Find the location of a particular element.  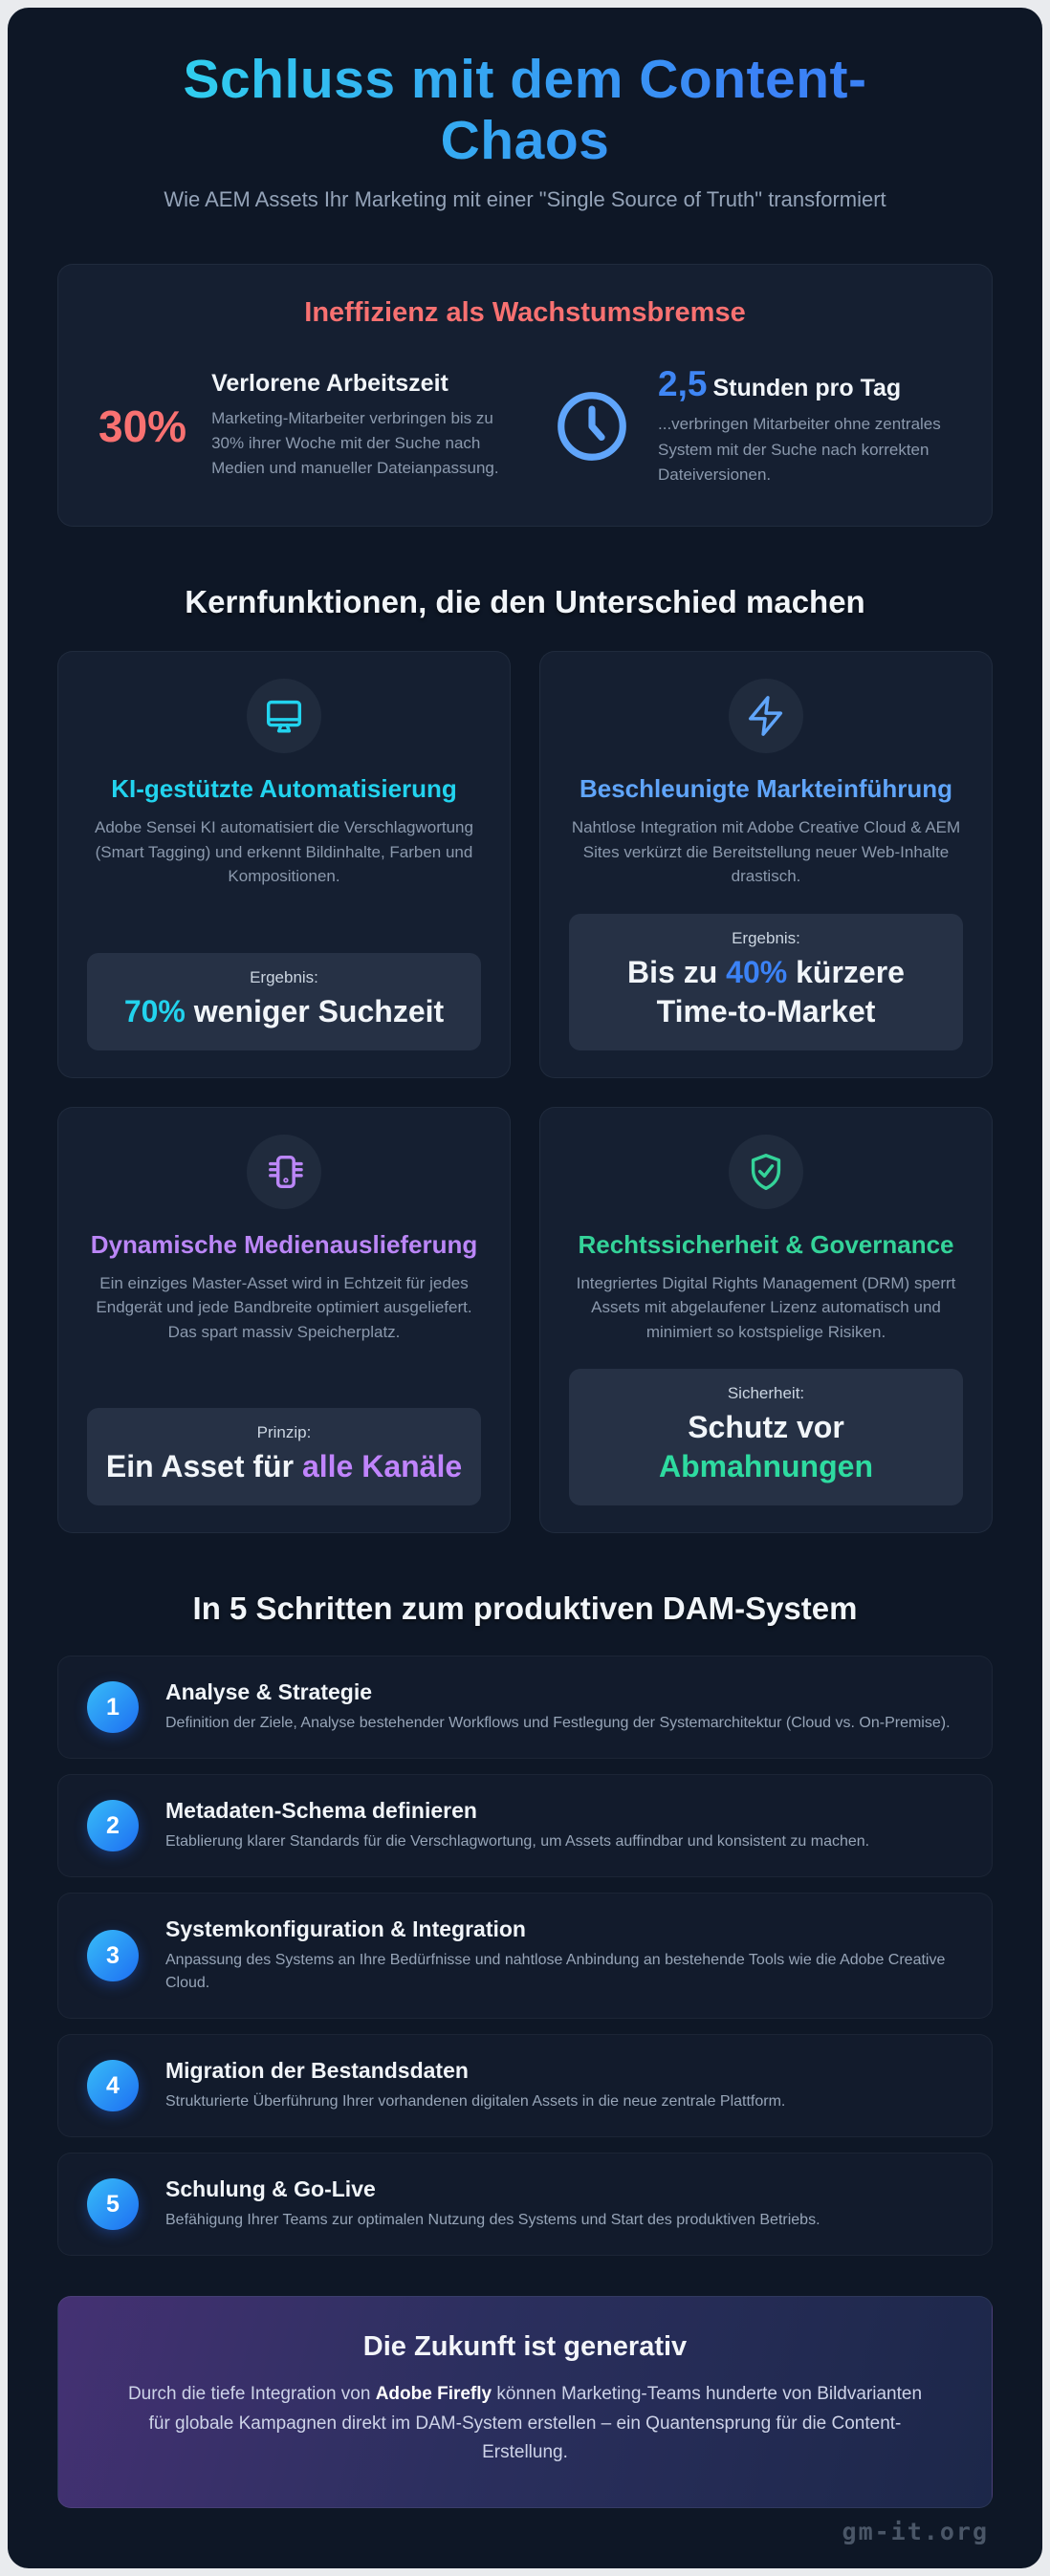

feature-card-title: Beschleunigte Markteinführung is located at coordinates (766, 789).